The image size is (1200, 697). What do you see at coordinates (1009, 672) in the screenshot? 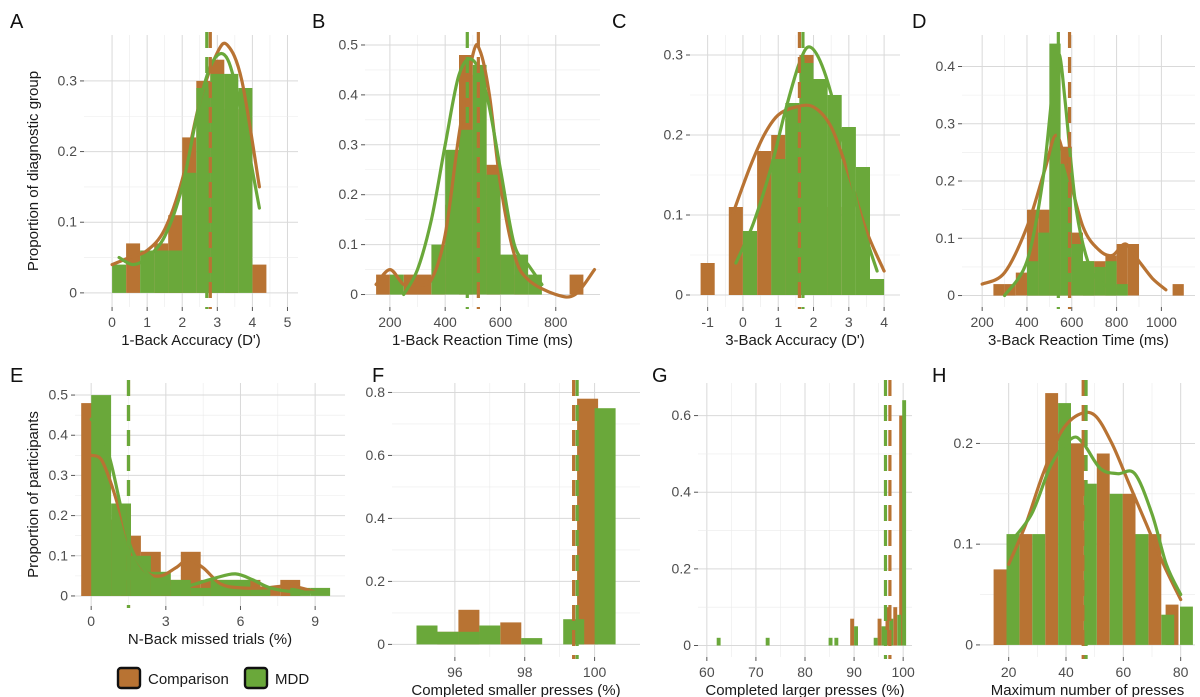
I see `x-tick-label: 20` at bounding box center [1009, 672].